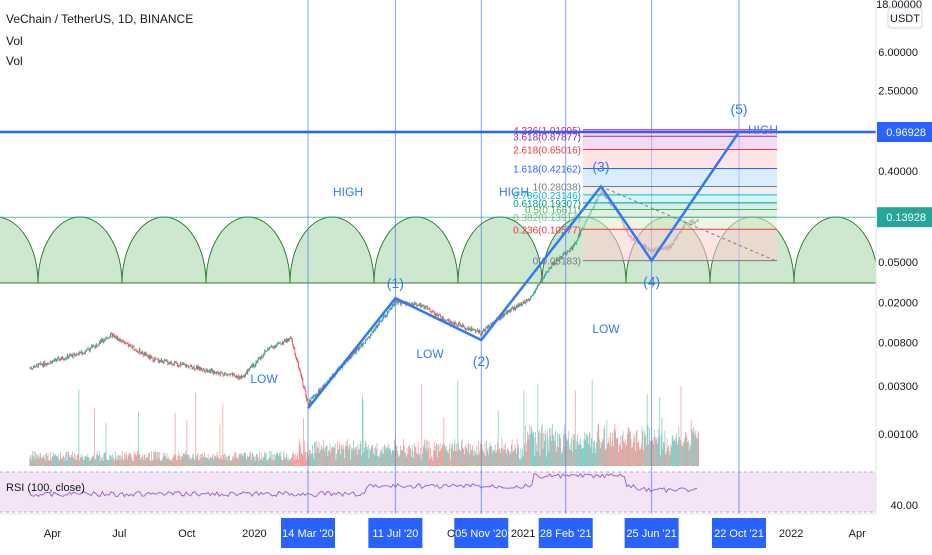 The height and width of the screenshot is (555, 932). Describe the element at coordinates (600, 167) in the screenshot. I see `wave-label: (3)` at that location.